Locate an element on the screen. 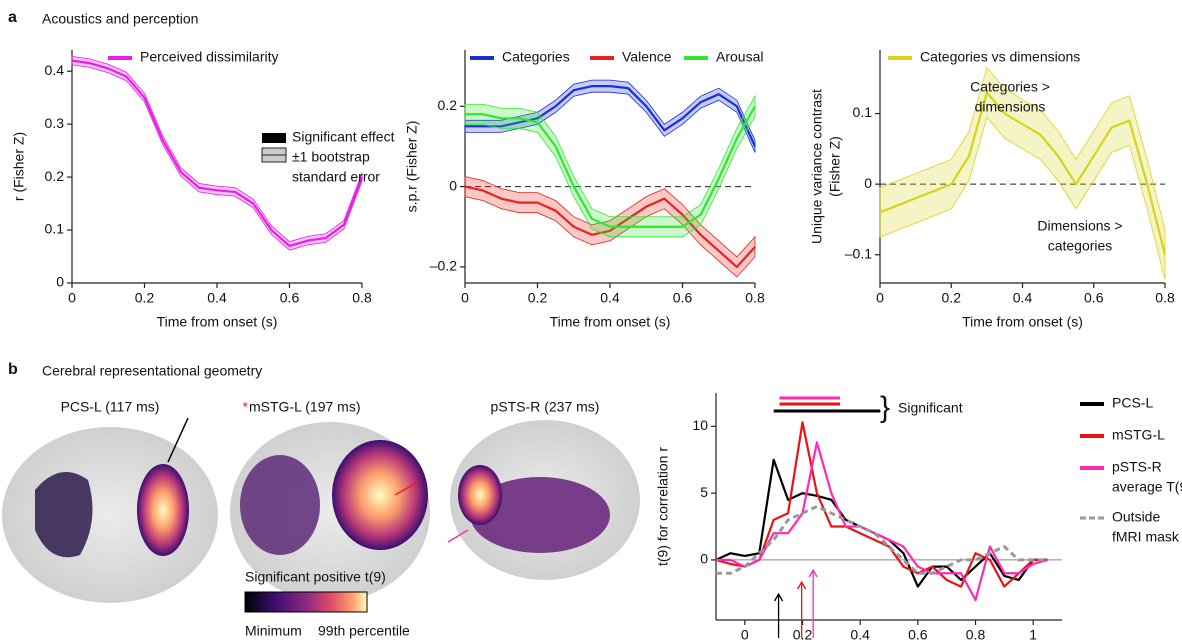 The height and width of the screenshot is (642, 1182). legend-label: Outside is located at coordinates (1136, 517).